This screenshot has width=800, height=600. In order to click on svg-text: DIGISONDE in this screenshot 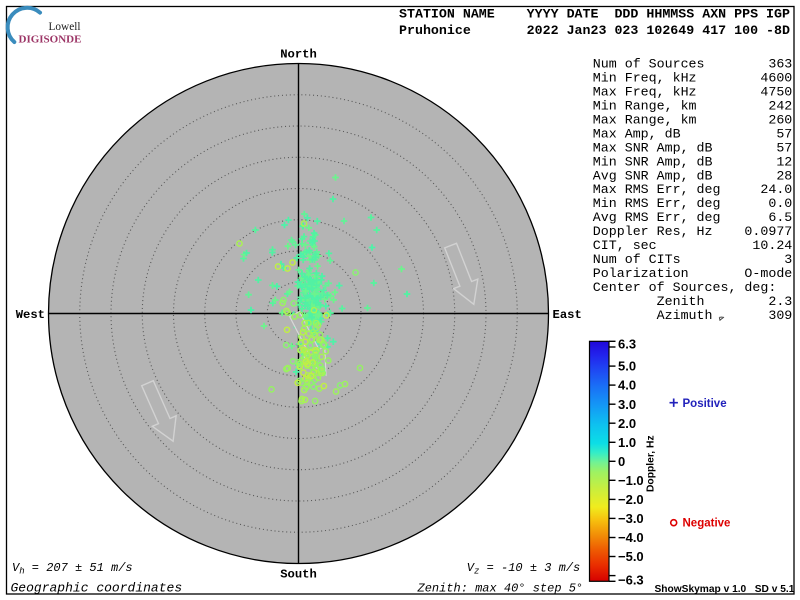, I will do `click(50, 40)`.